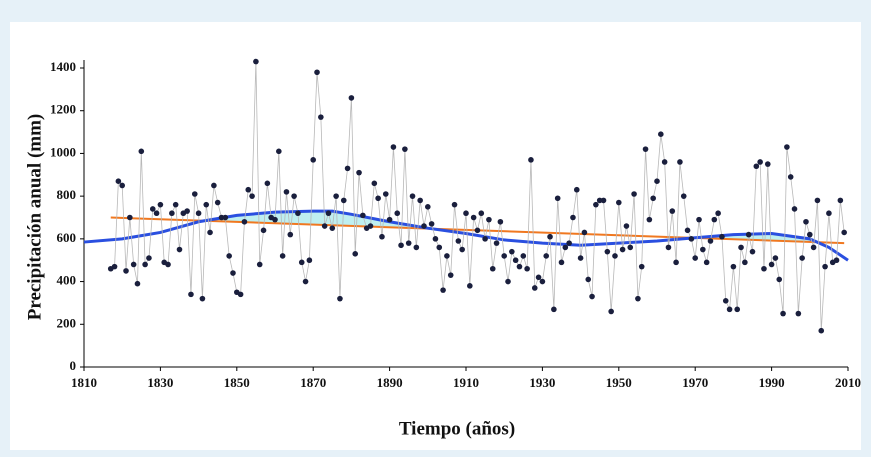 This screenshot has height=457, width=871. Describe the element at coordinates (237, 382) in the screenshot. I see `x-tick-label: 1850` at that location.